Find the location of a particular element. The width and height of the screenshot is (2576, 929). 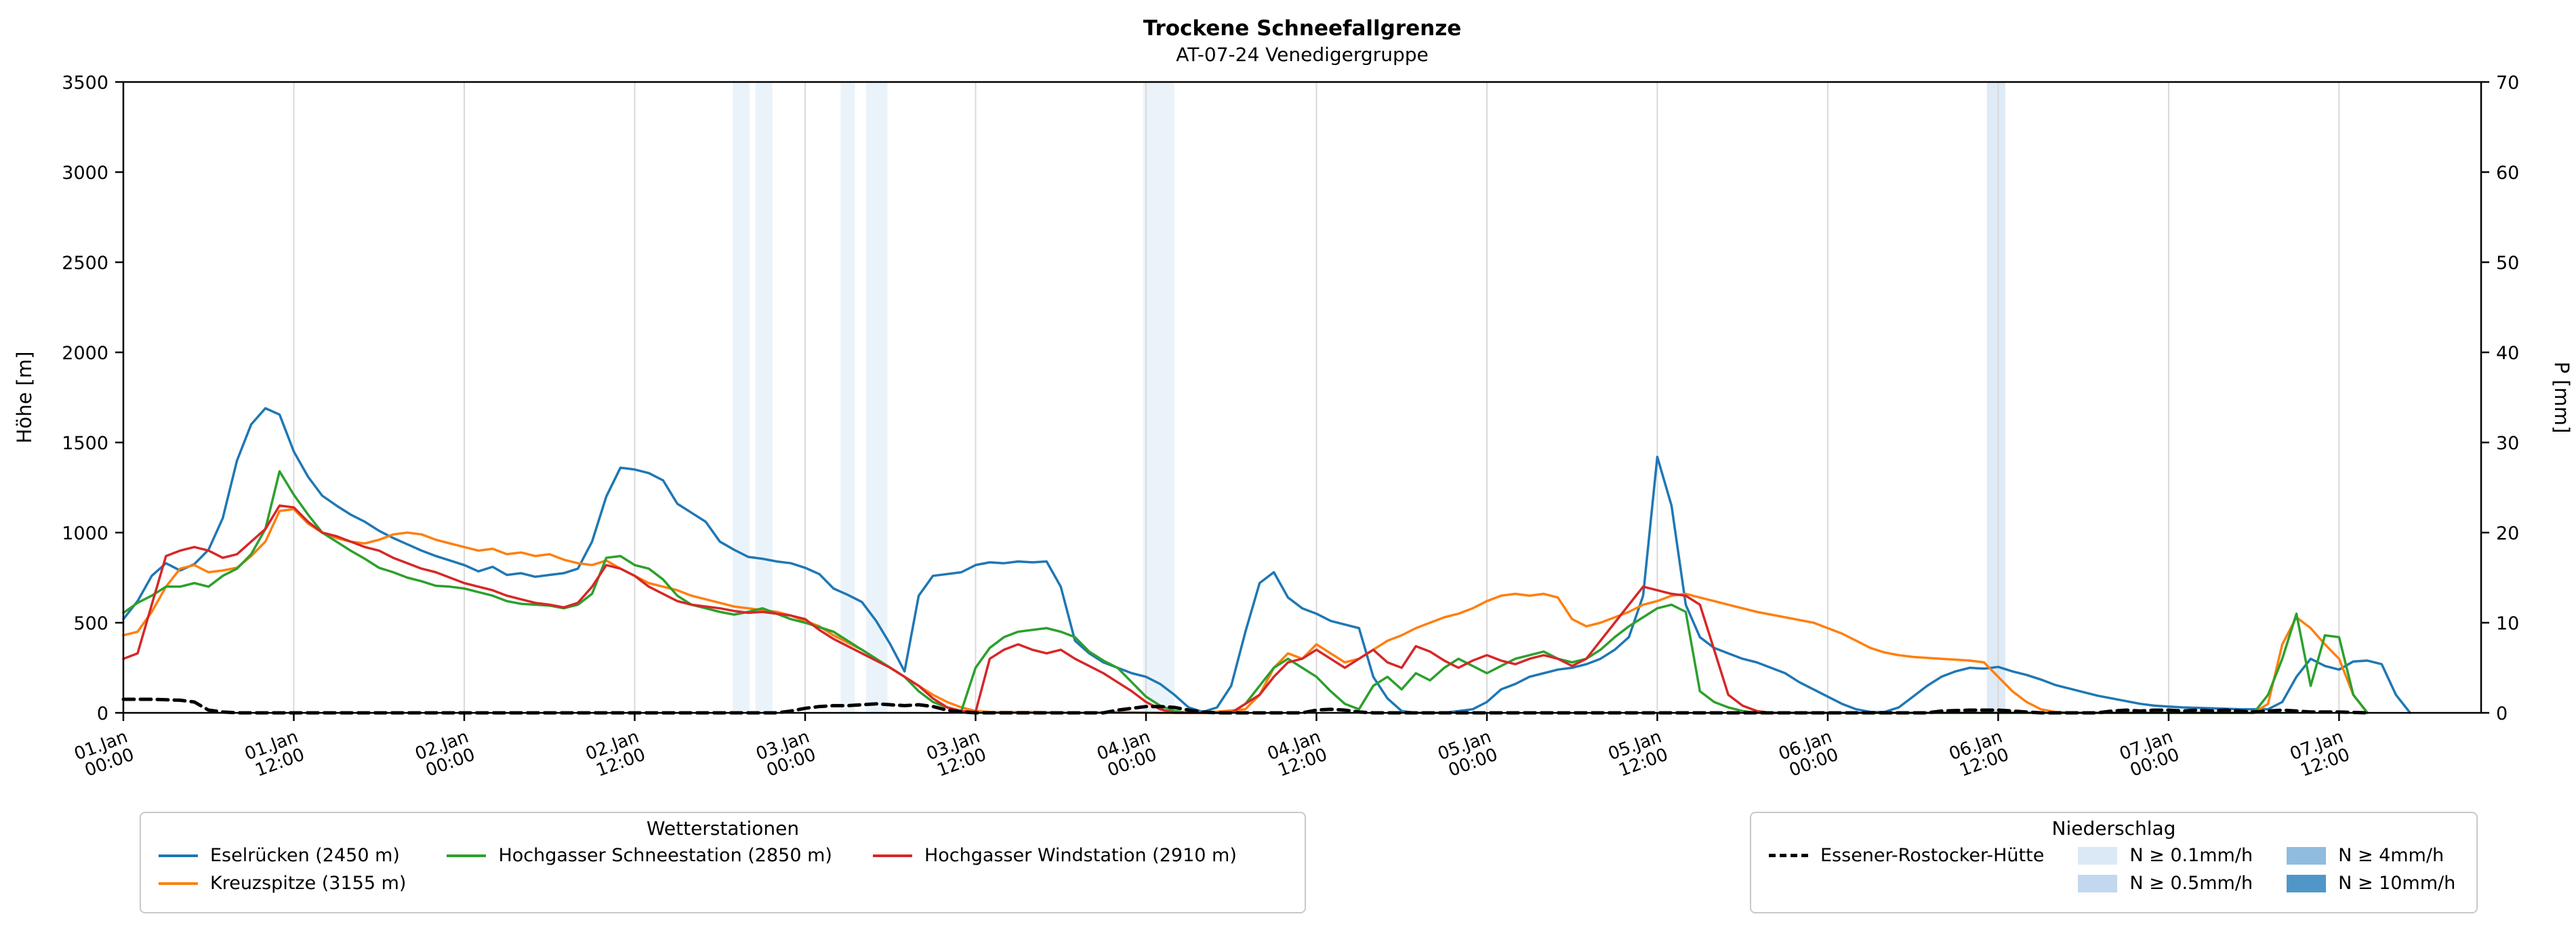

y-left-tick-label: 0 is located at coordinates (102, 713).